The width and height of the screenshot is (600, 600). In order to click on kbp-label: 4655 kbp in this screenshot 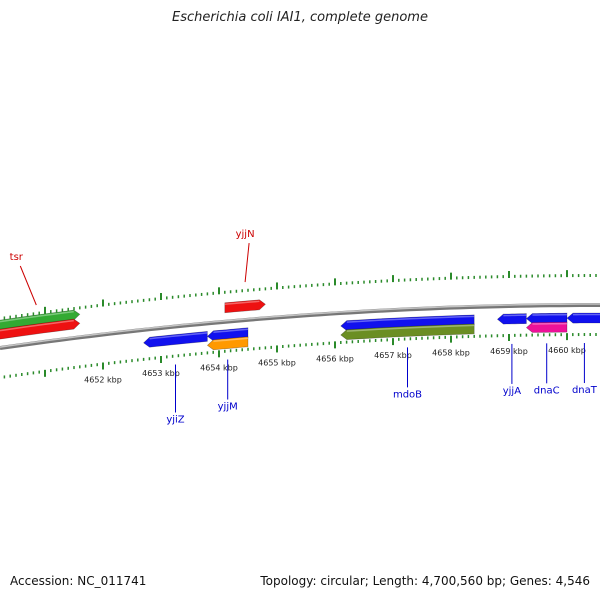, I will do `click(277, 362)`.